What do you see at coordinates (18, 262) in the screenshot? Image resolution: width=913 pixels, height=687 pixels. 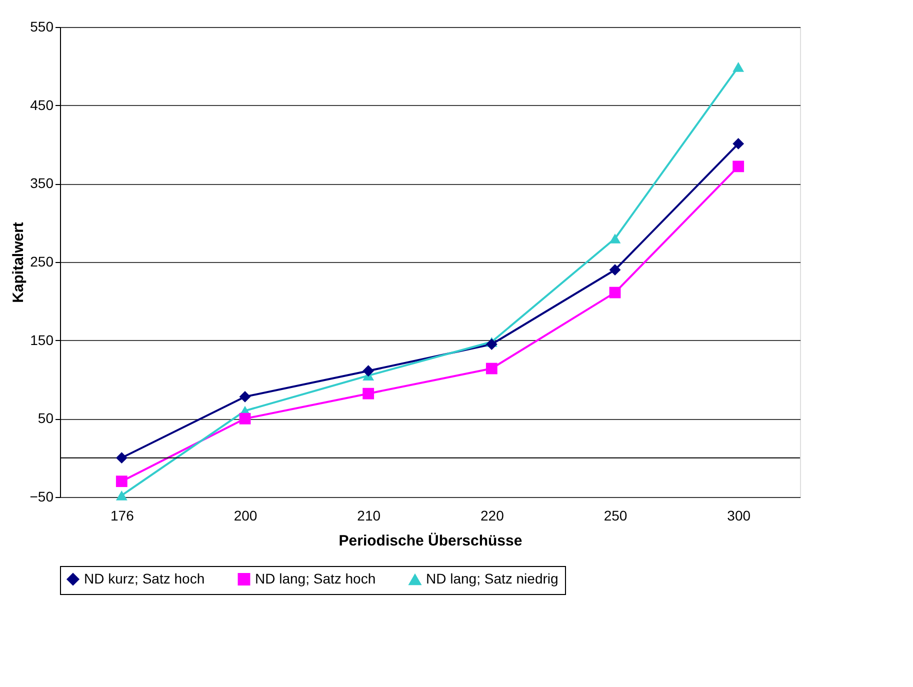 I see `y-axis-title: Kapitalwert` at bounding box center [18, 262].